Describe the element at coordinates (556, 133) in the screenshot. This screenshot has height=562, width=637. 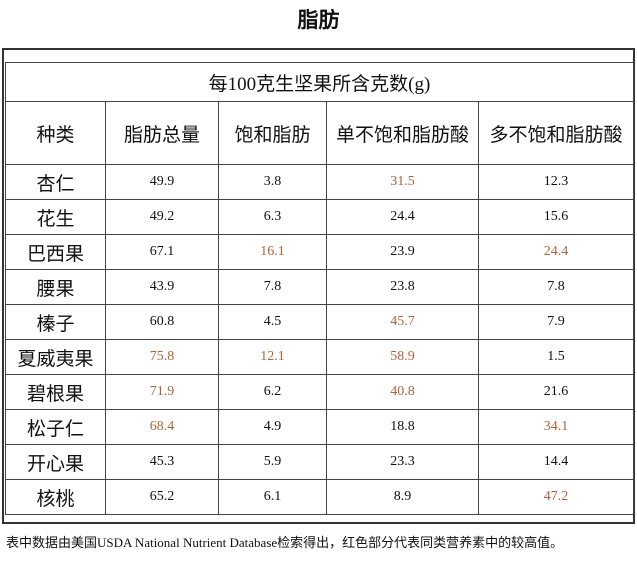
I see `column-header: 多不饱和脂肪酸` at that location.